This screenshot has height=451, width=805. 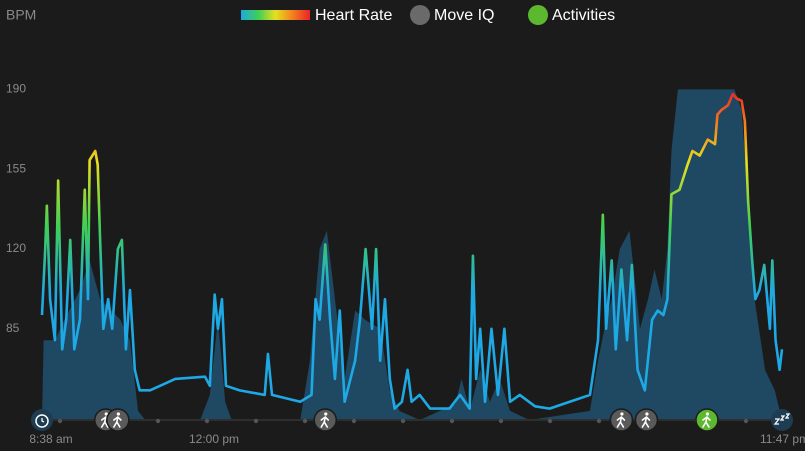 I want to click on x-tick-label: 12:00 pm, so click(x=214, y=439).